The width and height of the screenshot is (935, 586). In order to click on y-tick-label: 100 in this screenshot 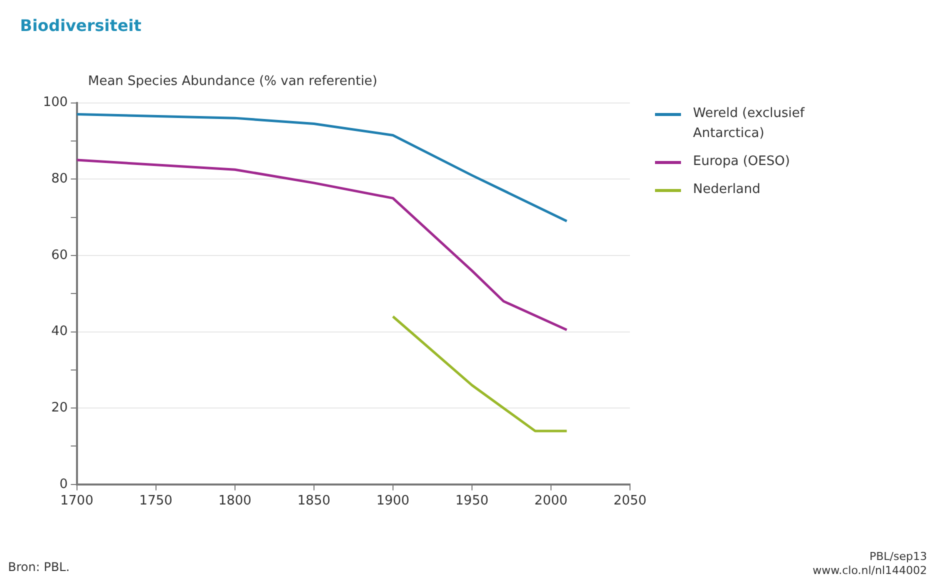, I will do `click(55, 102)`.